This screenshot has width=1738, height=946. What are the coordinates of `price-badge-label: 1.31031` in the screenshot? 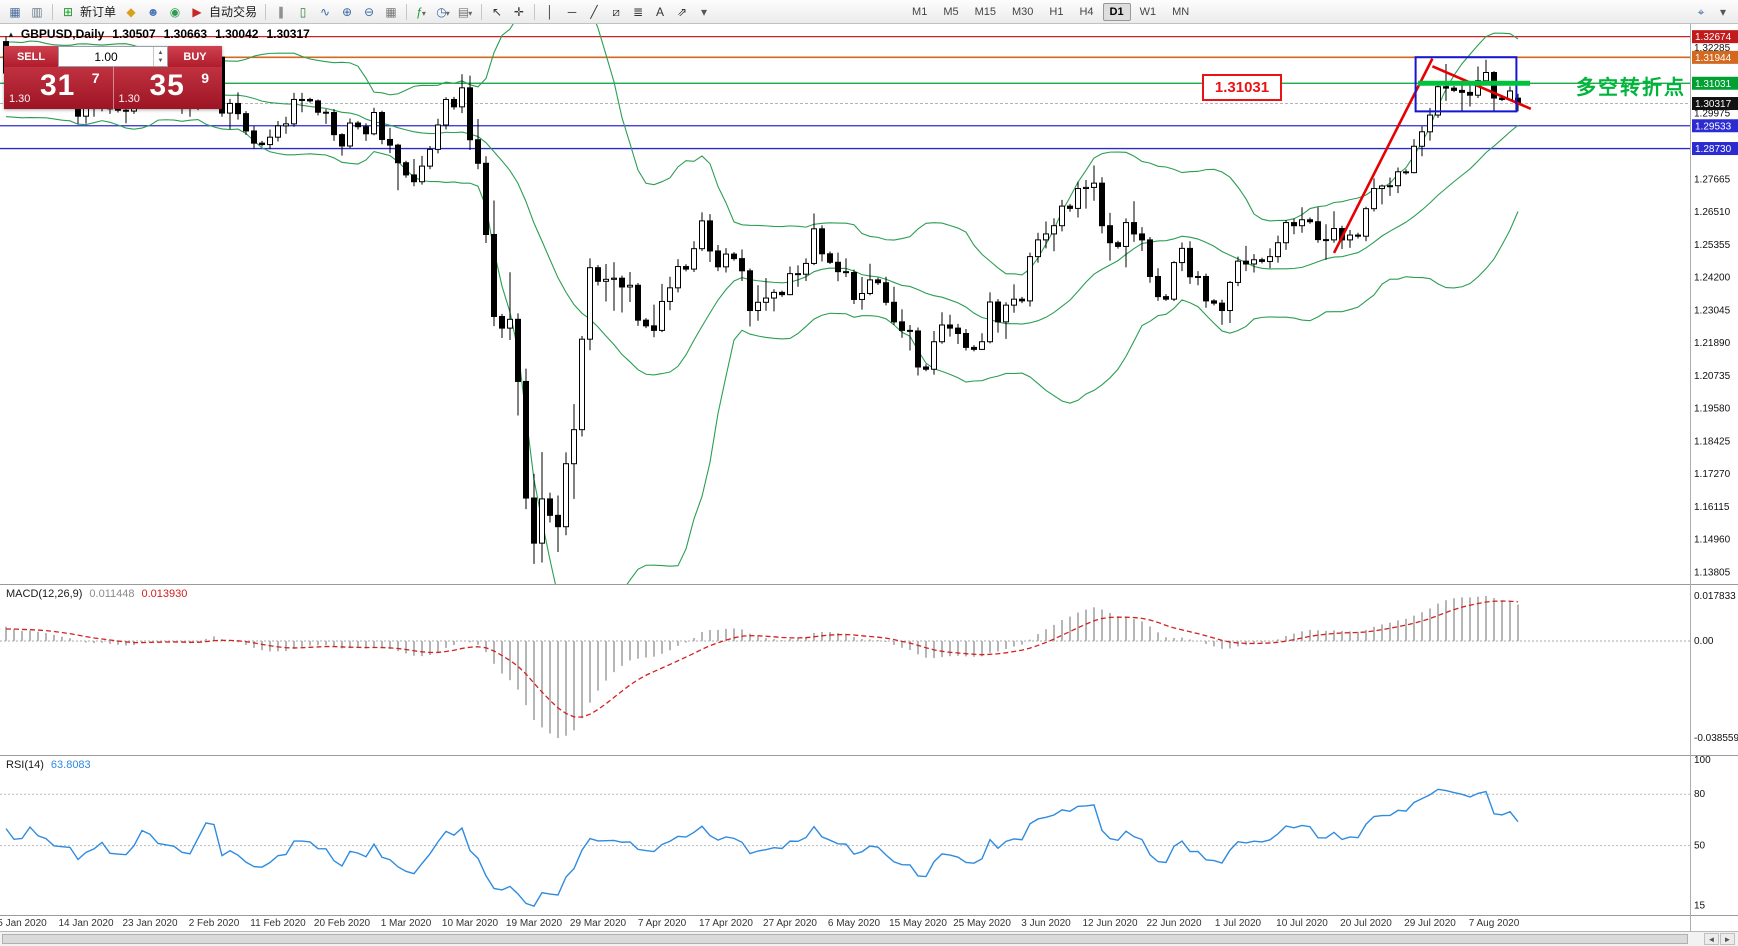 It's located at (1713, 84).